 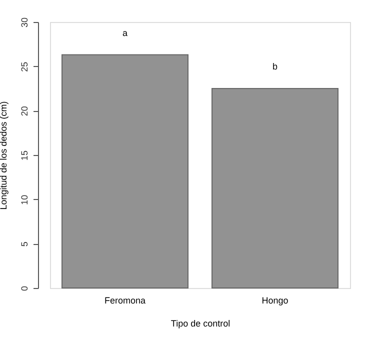 What do you see at coordinates (25, 67) in the screenshot?
I see `y-tick-label: 25` at bounding box center [25, 67].